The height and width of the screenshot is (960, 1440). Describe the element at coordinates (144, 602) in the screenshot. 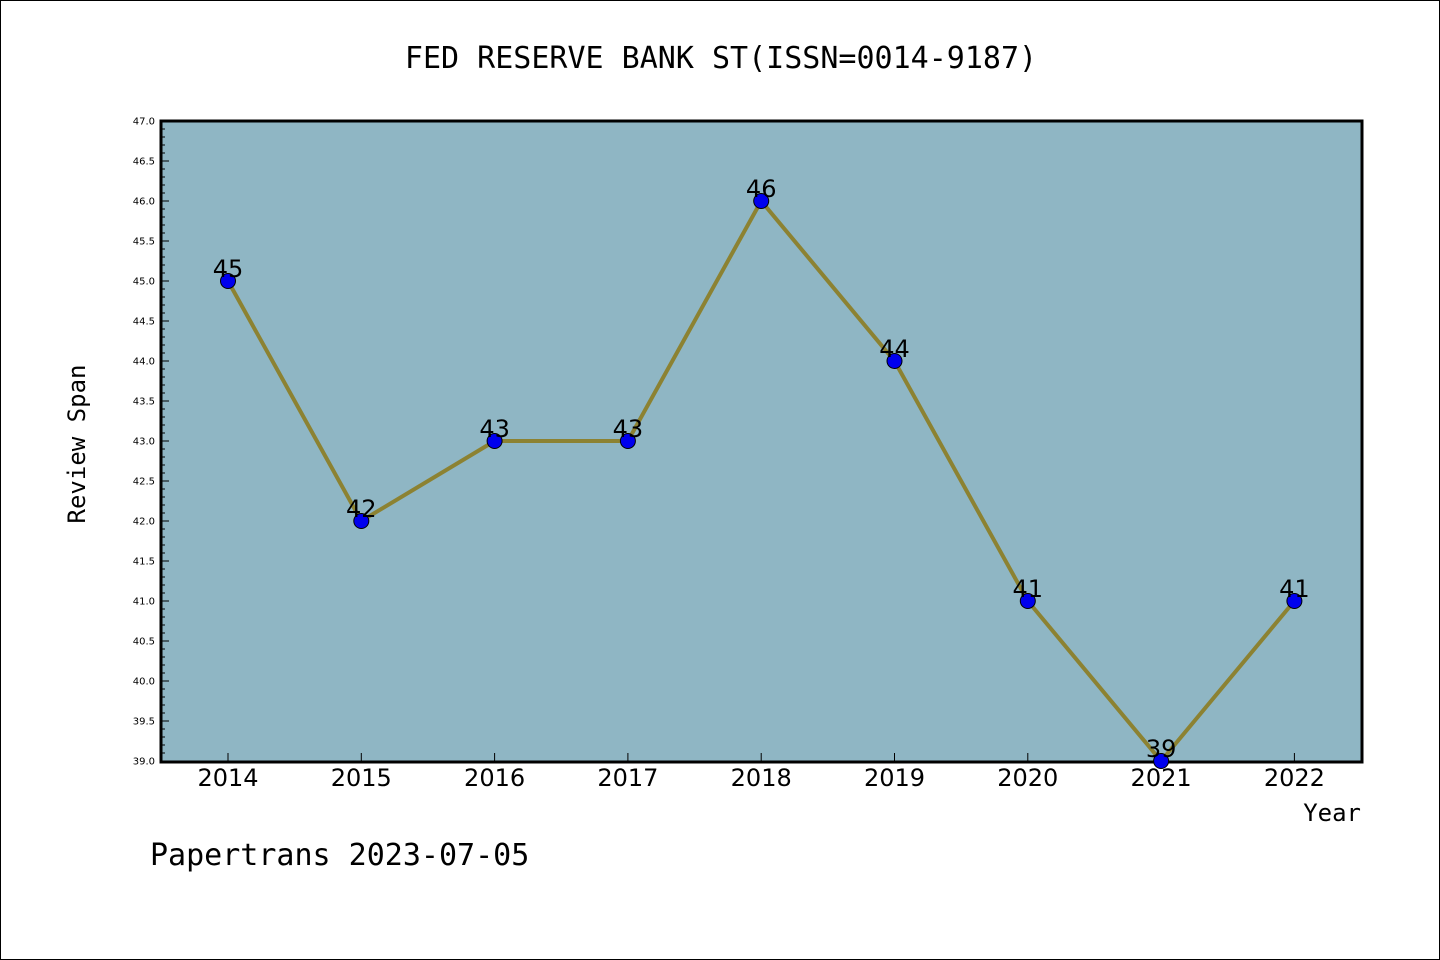

I see `y-tick-label: 41.0` at that location.